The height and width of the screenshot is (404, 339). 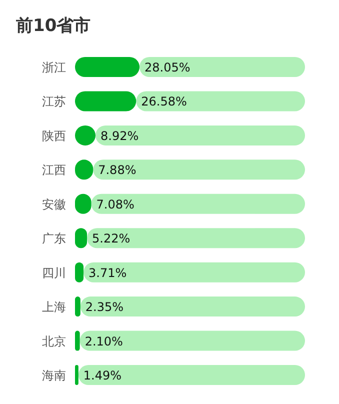 What do you see at coordinates (54, 67) in the screenshot?
I see `y-tick-label: 浙江` at bounding box center [54, 67].